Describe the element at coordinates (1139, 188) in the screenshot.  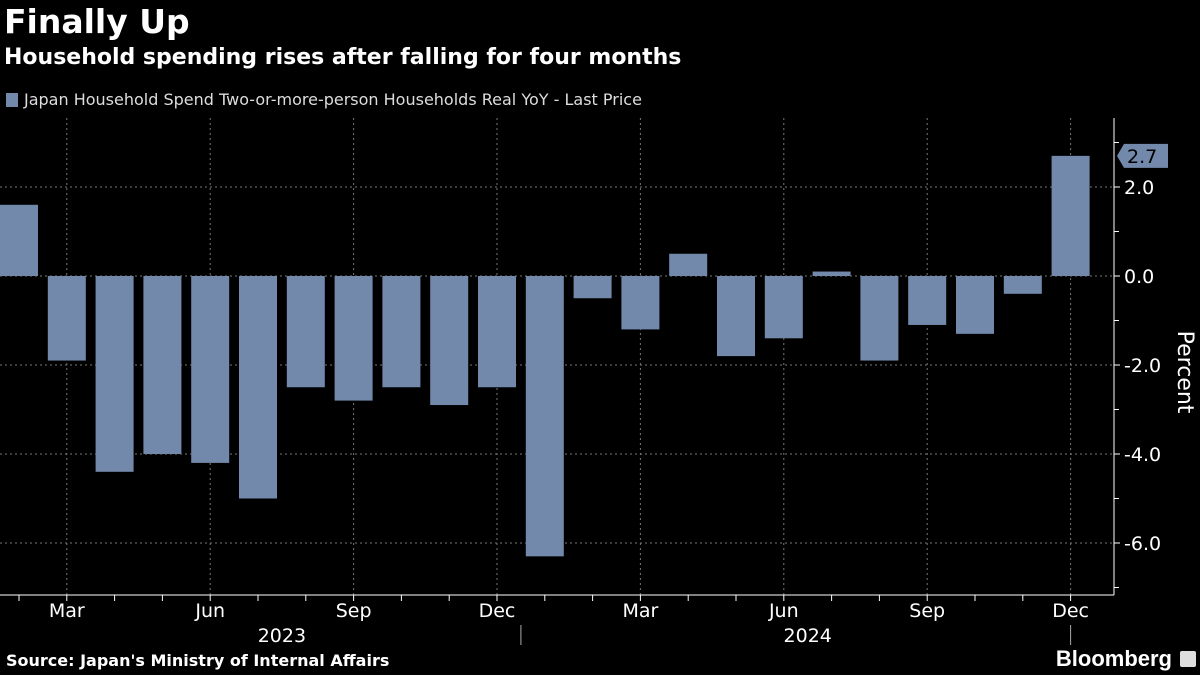
I see `y-tick-label: 2.0` at that location.